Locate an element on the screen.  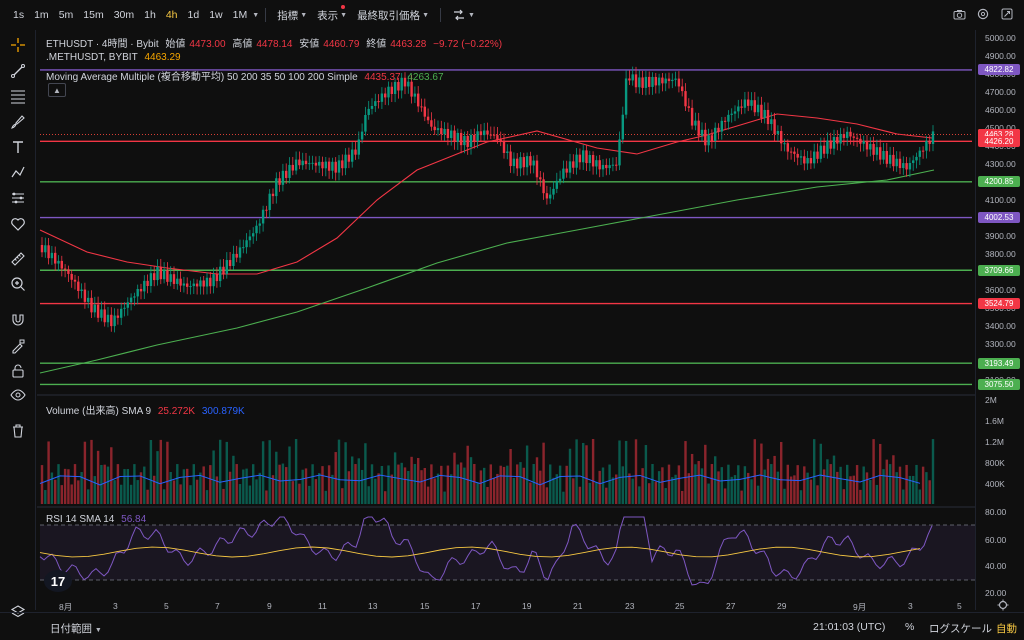
timeframe-dropdown-icon: ▼ is located at coordinates (256, 15).